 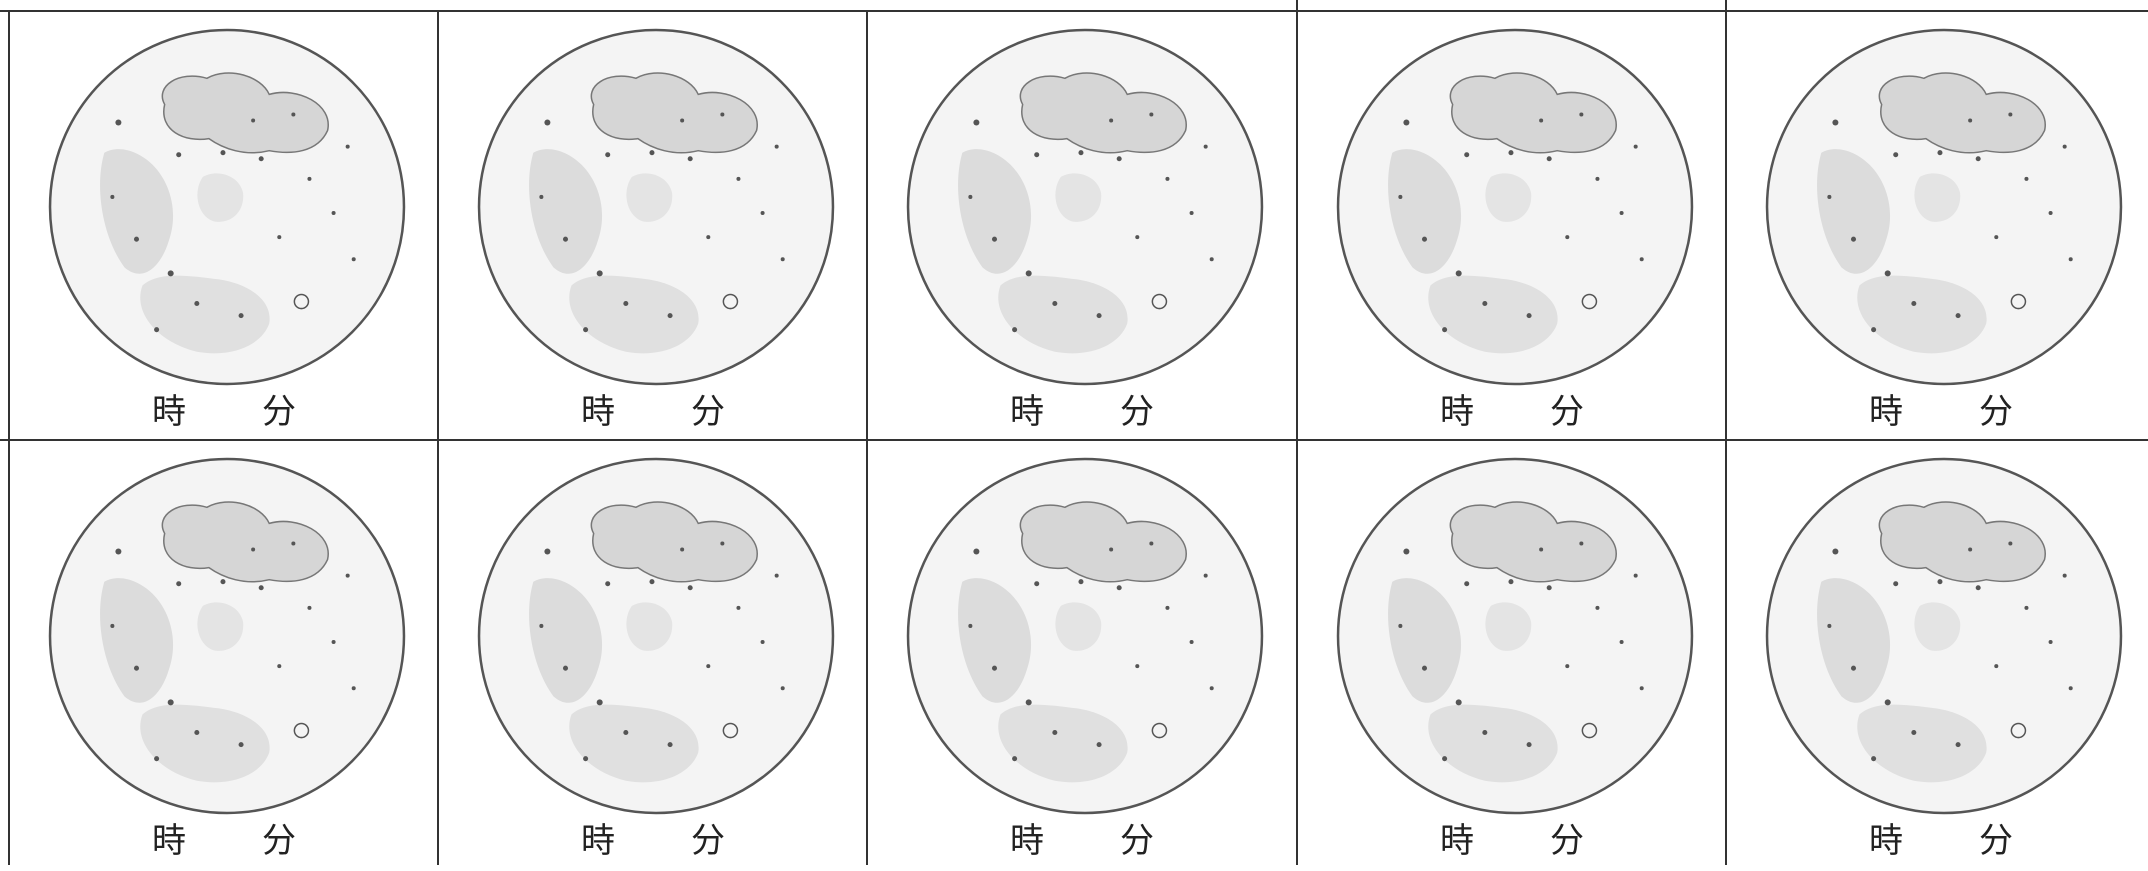 What do you see at coordinates (1074, 11) in the screenshot?
I see `top-border-line` at bounding box center [1074, 11].